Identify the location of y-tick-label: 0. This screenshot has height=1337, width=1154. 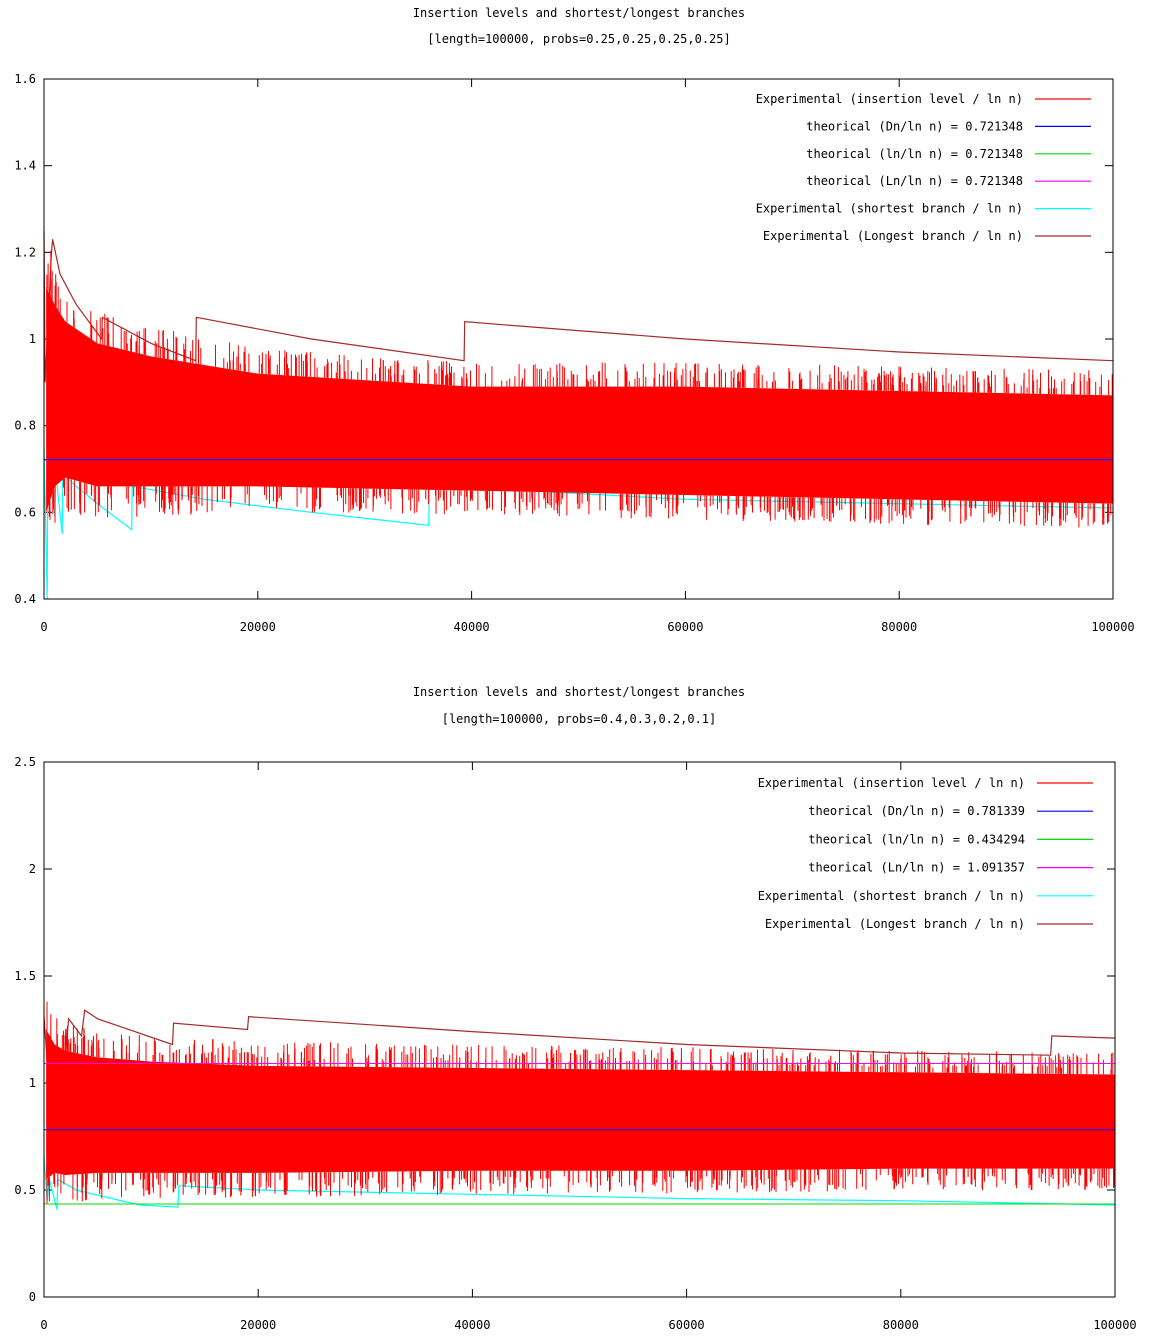
(32, 1297).